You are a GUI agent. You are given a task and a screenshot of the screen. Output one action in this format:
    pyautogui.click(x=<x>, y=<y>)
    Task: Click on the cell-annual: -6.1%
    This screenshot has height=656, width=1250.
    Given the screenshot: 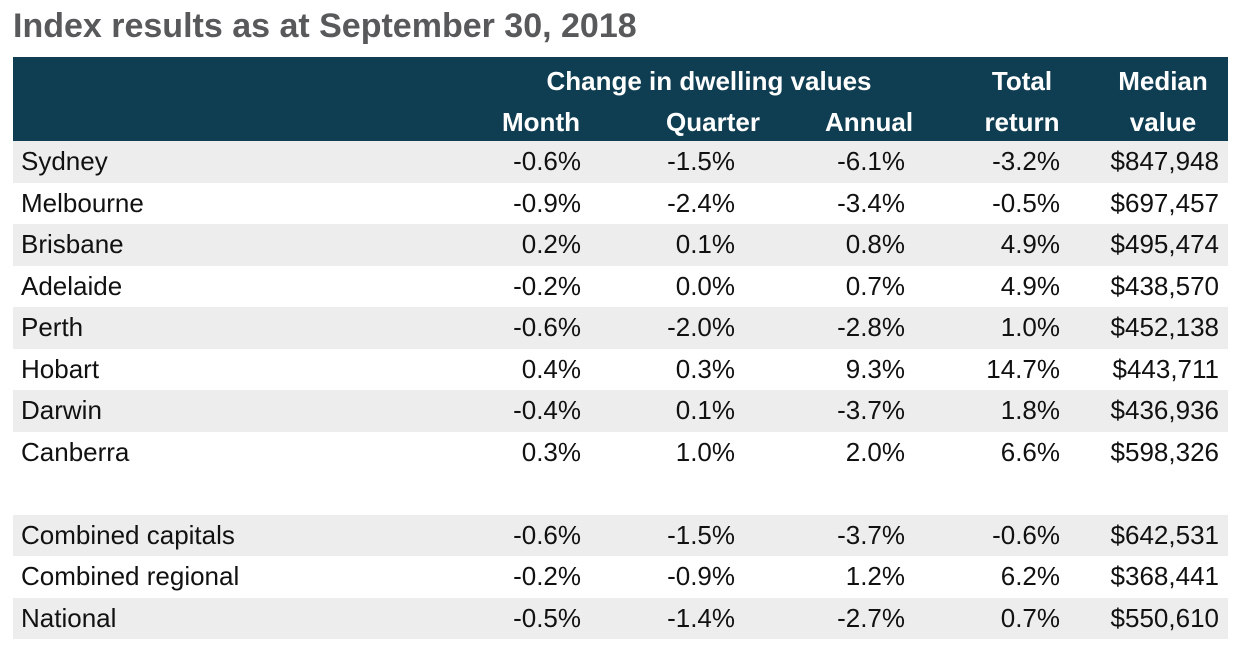 What is the action you would take?
    pyautogui.click(x=871, y=161)
    